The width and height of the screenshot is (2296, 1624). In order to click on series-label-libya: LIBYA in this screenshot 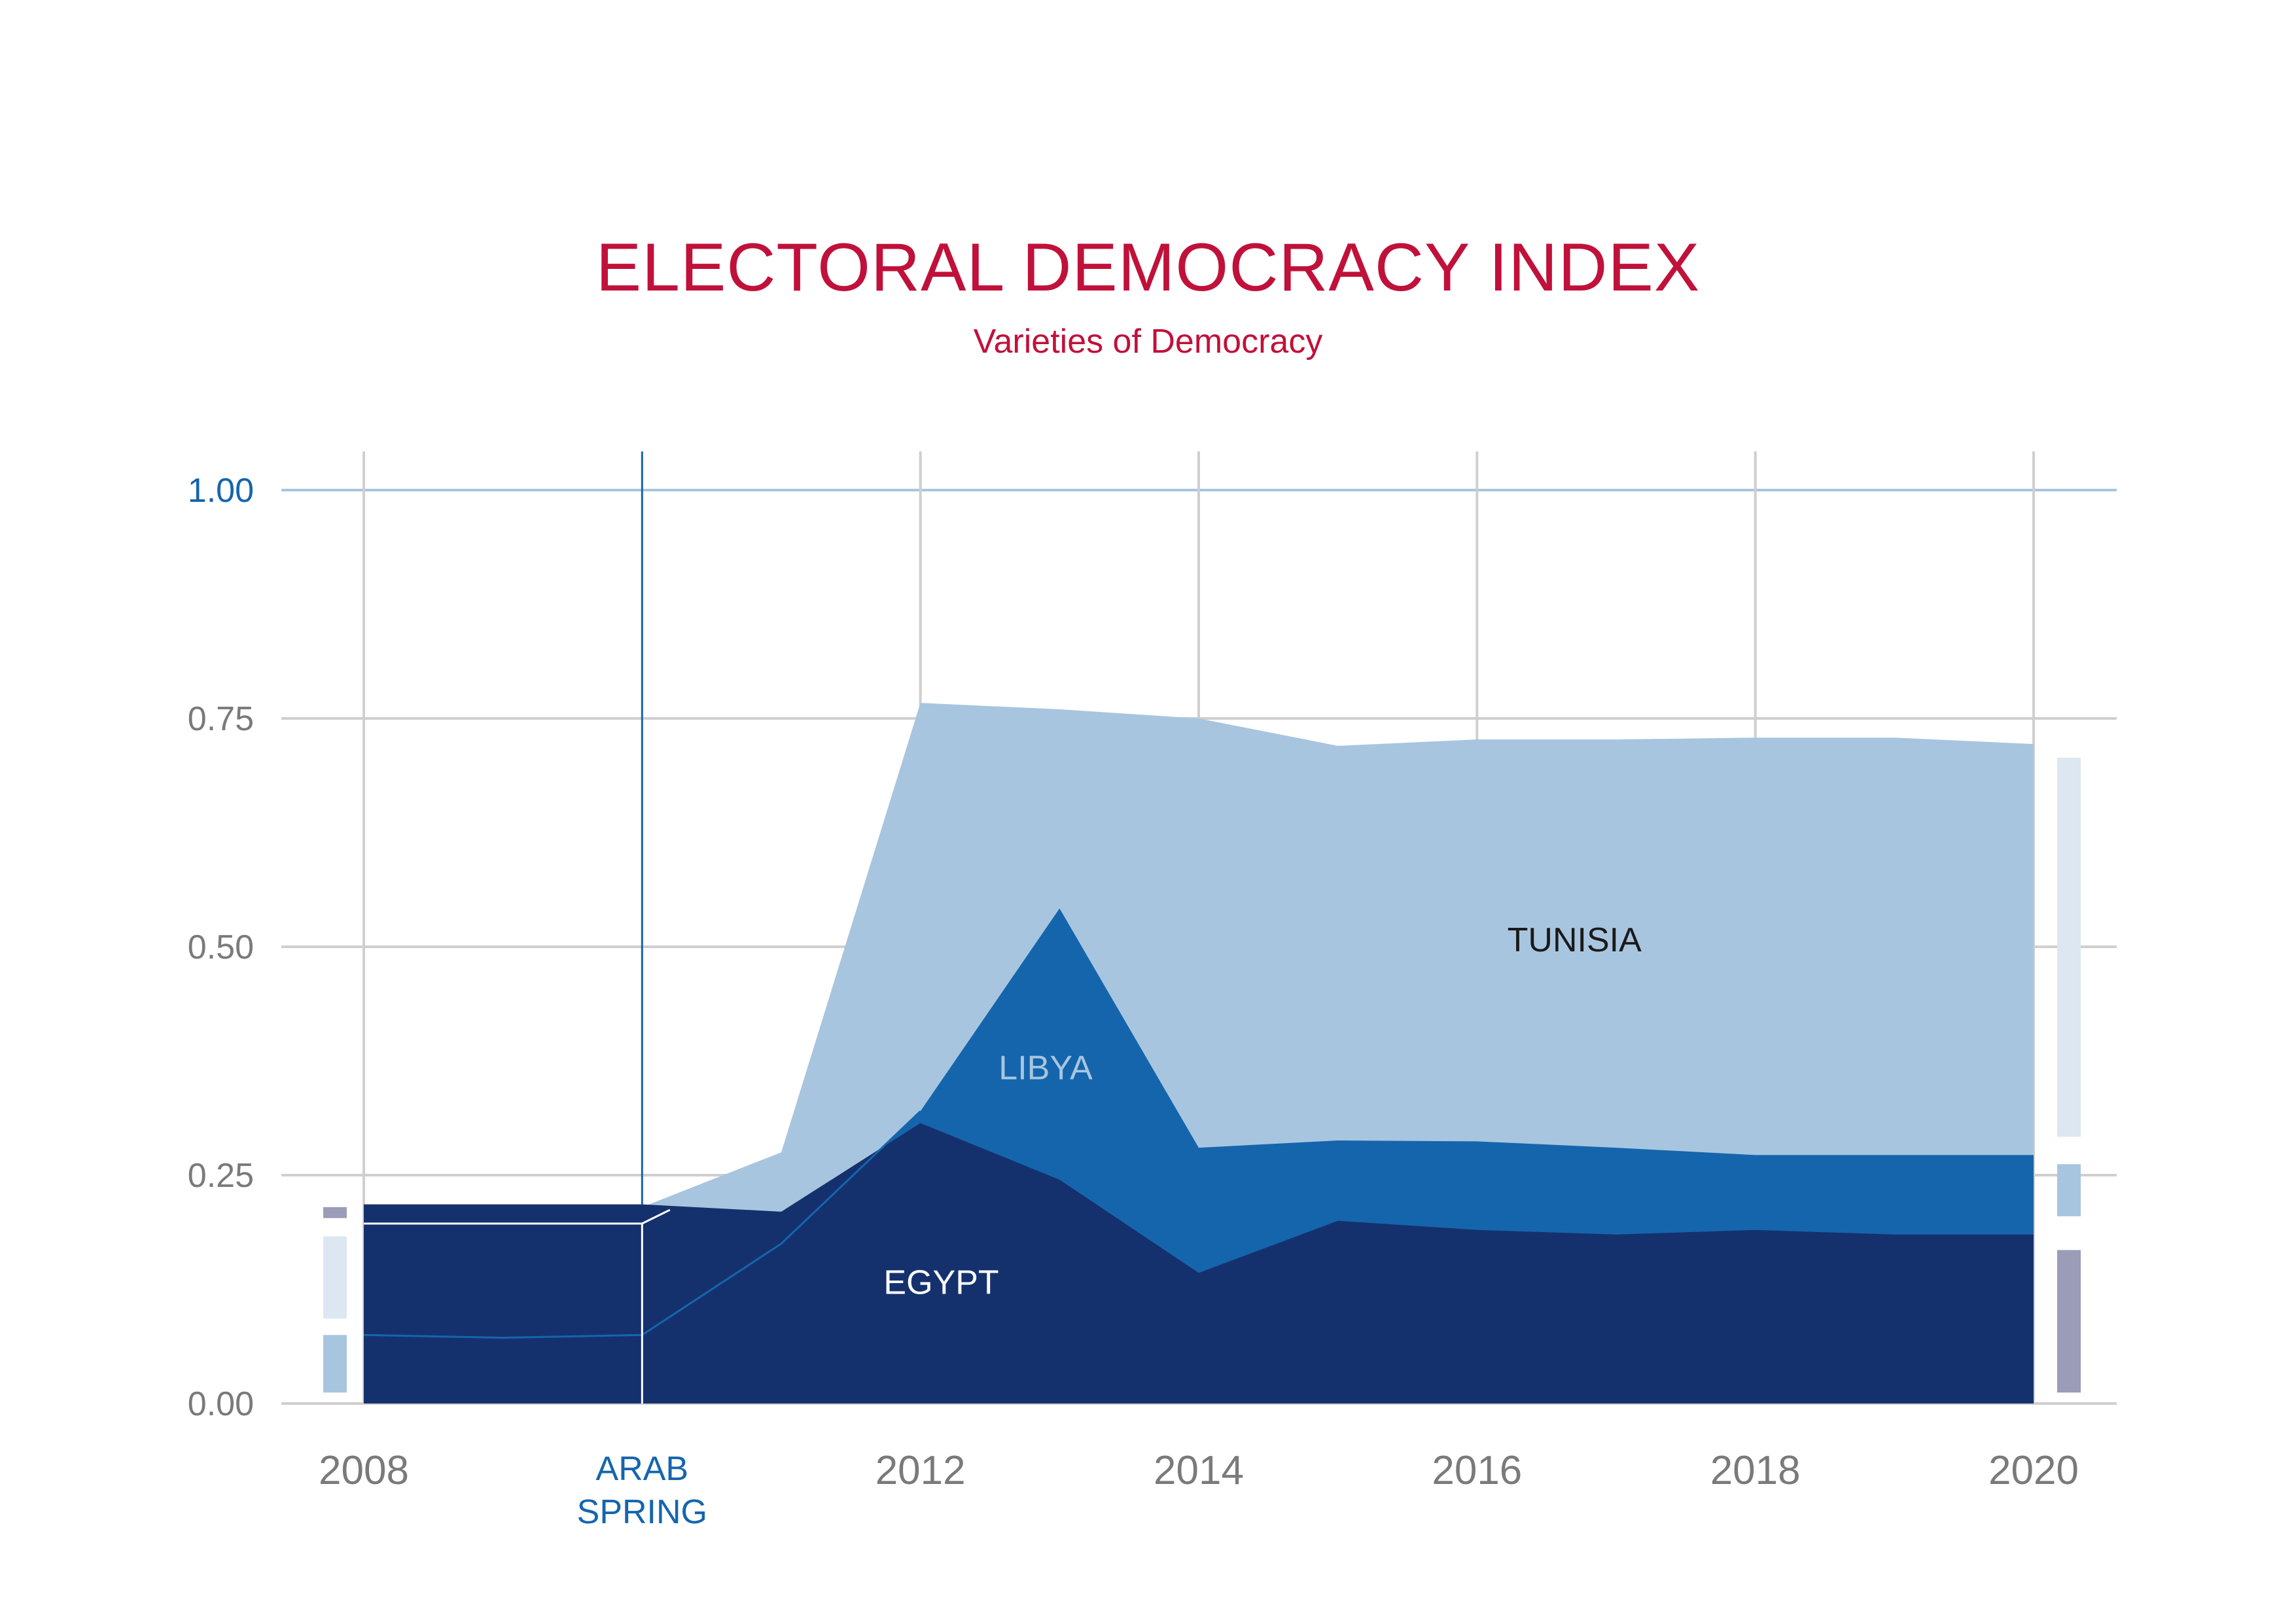, I will do `click(1045, 1068)`.